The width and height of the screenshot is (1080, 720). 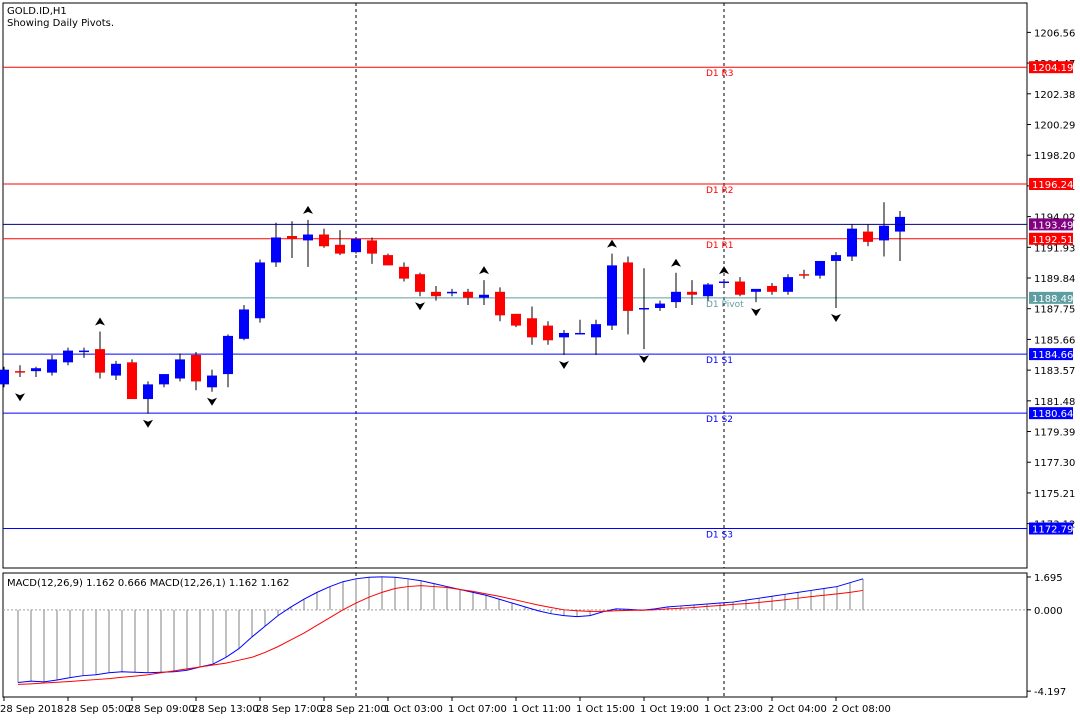 I want to click on macd-signal-line, so click(x=440, y=635).